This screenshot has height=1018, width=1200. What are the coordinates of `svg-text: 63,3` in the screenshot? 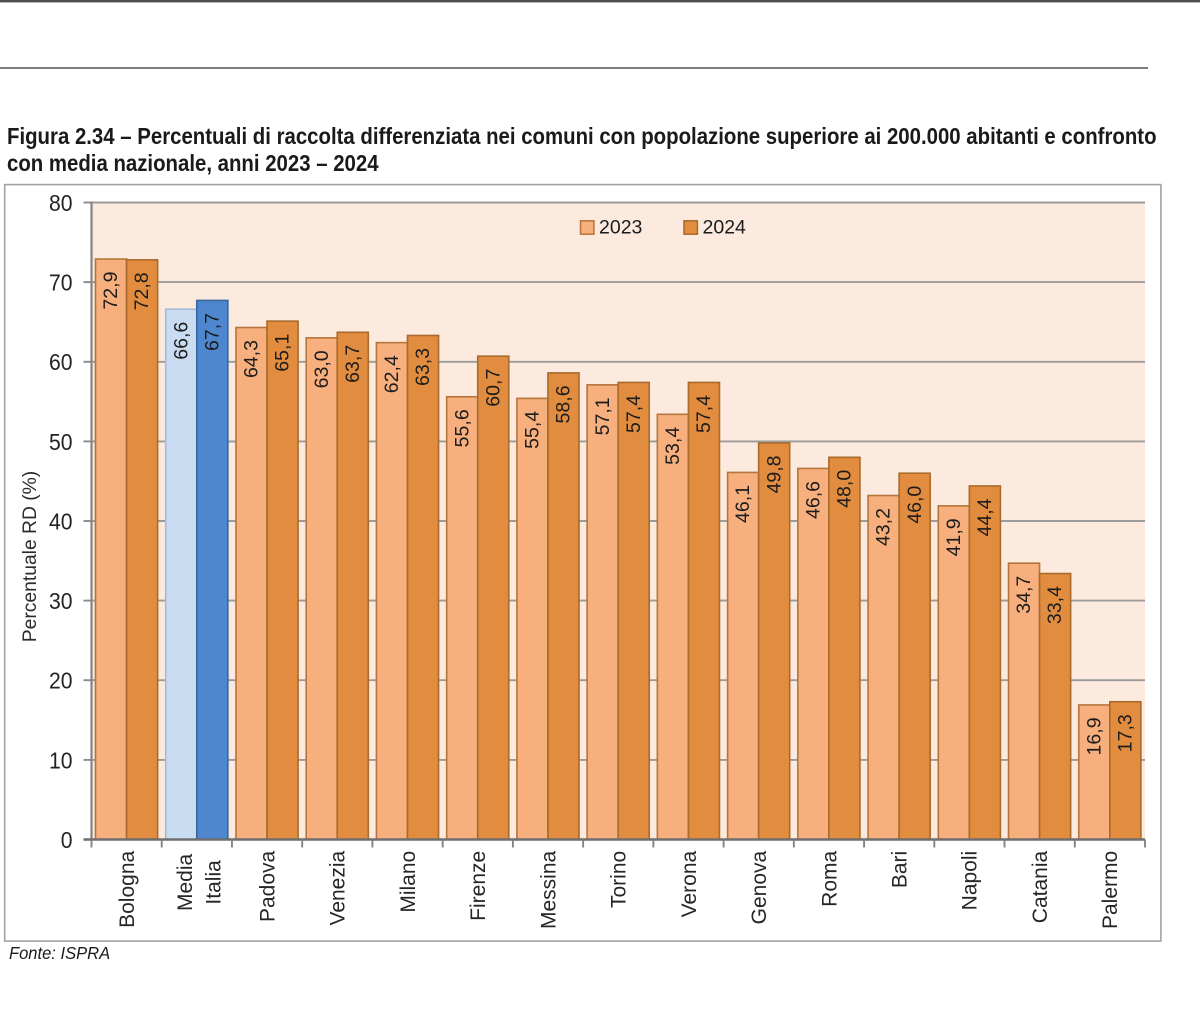 It's located at (423, 367).